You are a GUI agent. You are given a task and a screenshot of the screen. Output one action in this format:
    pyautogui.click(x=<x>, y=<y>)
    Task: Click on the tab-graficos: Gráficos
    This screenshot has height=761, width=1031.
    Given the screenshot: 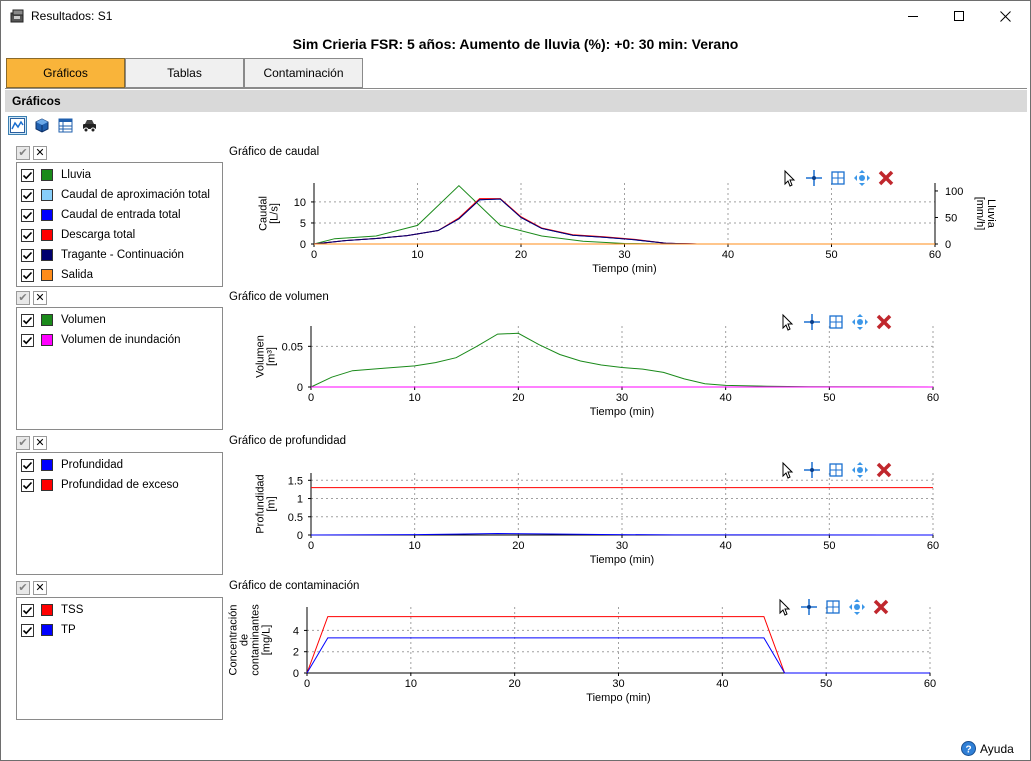 What is the action you would take?
    pyautogui.click(x=65, y=73)
    